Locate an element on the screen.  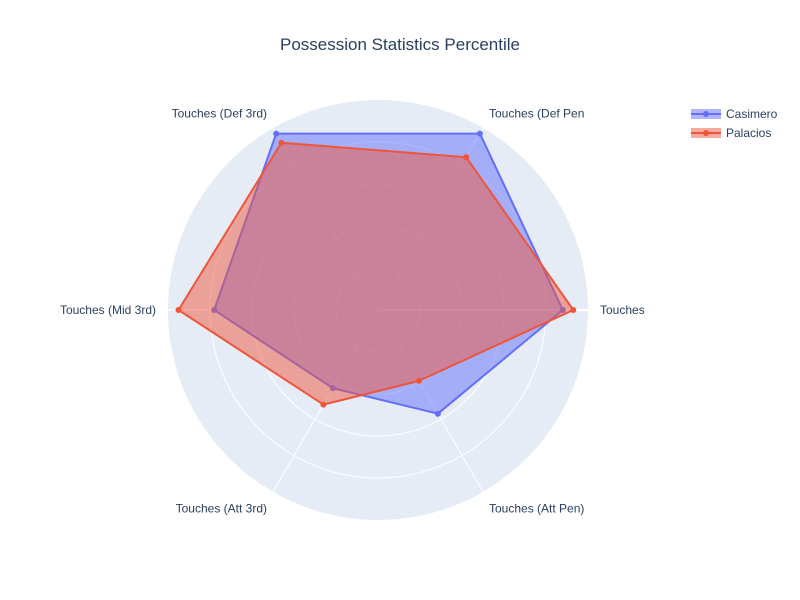
legend-marker-palacios is located at coordinates (706, 133).